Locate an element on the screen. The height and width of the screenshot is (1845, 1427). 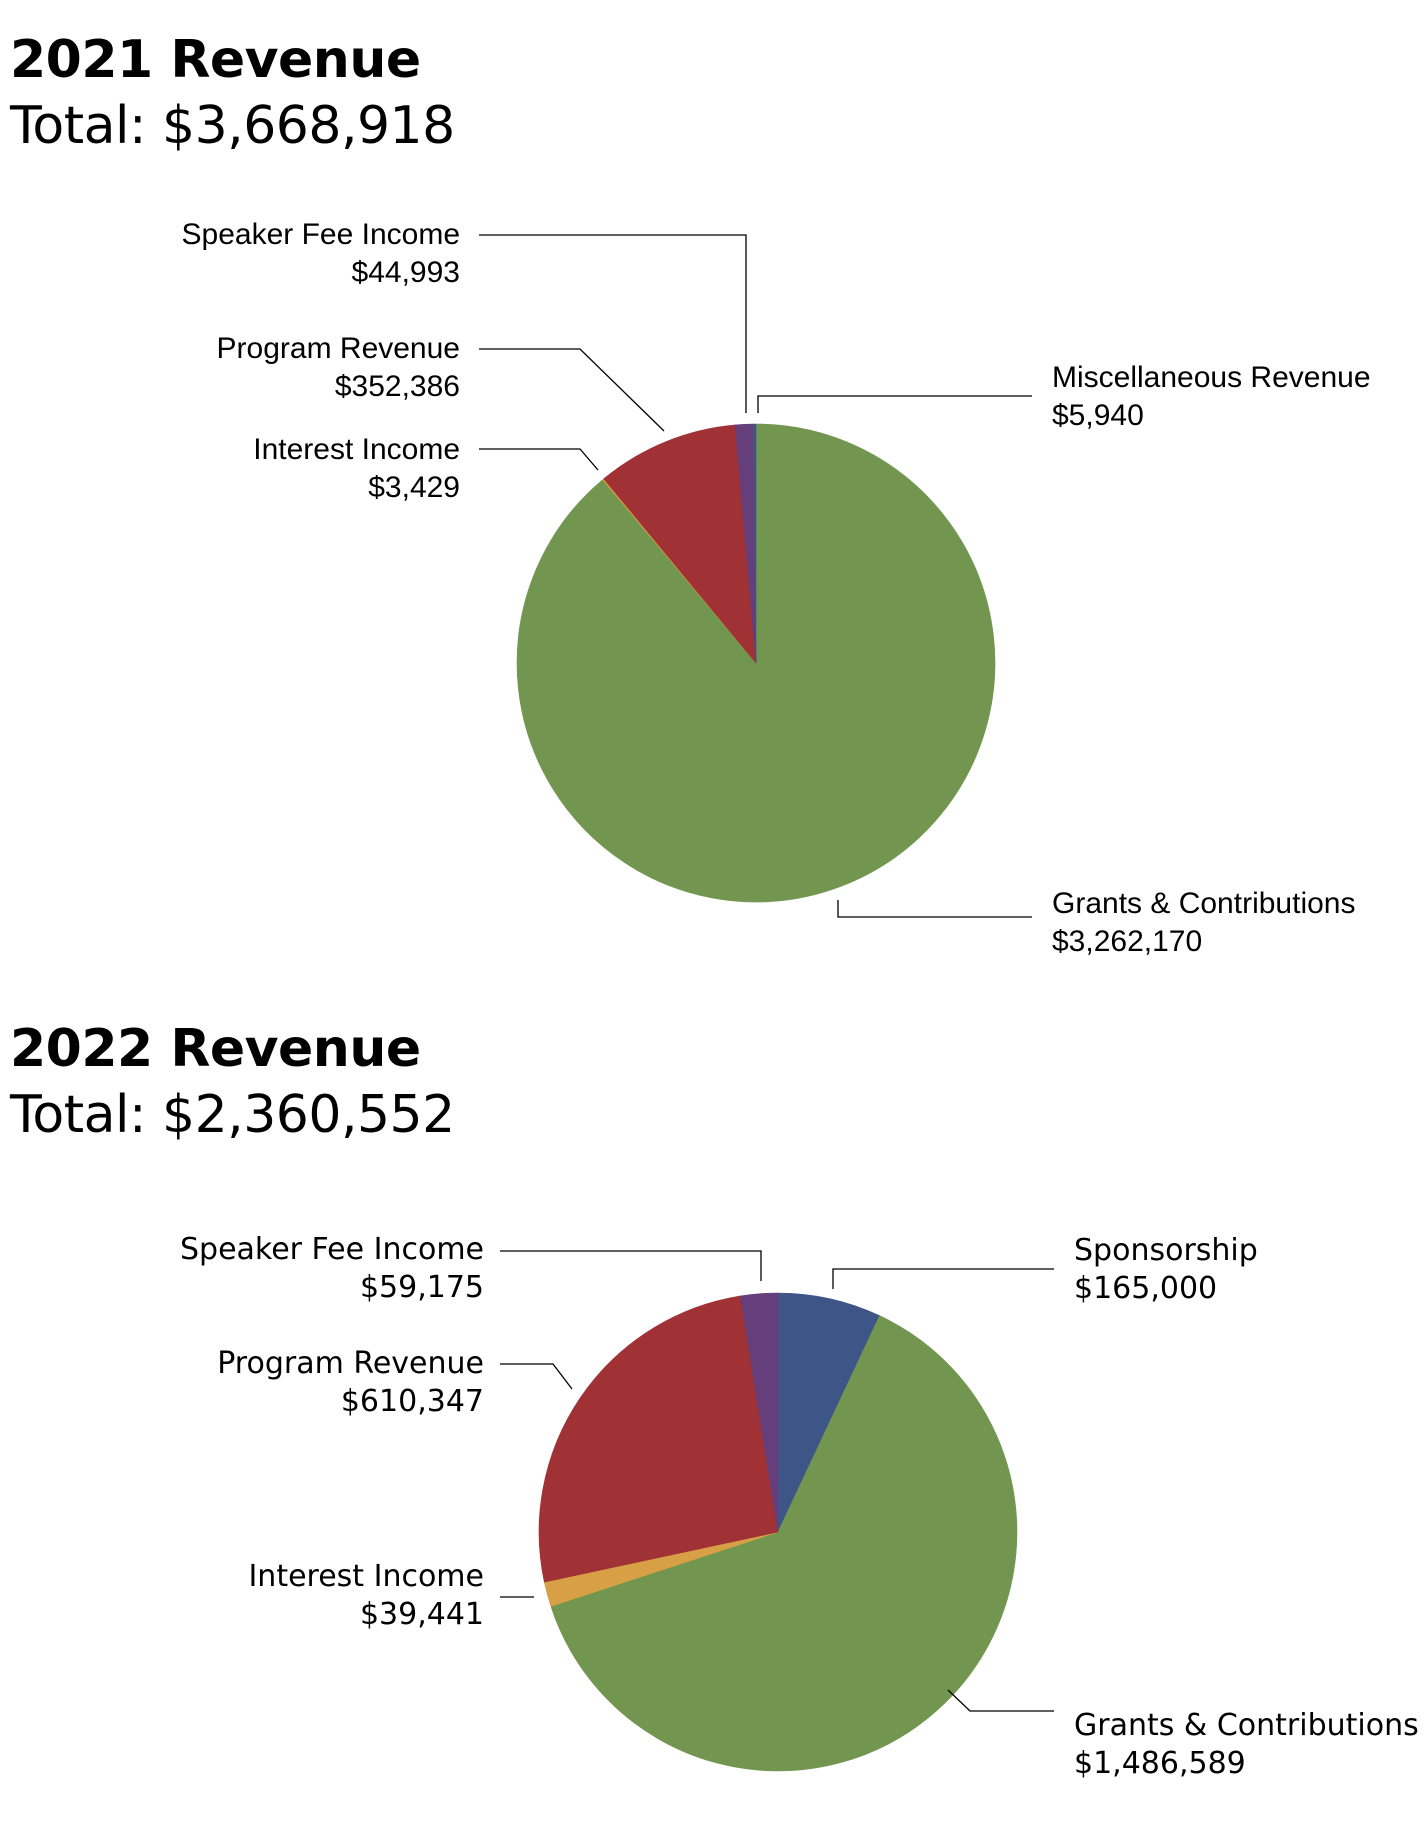
slice-value-speaker-fee-income: $44,993 is located at coordinates (406, 272).